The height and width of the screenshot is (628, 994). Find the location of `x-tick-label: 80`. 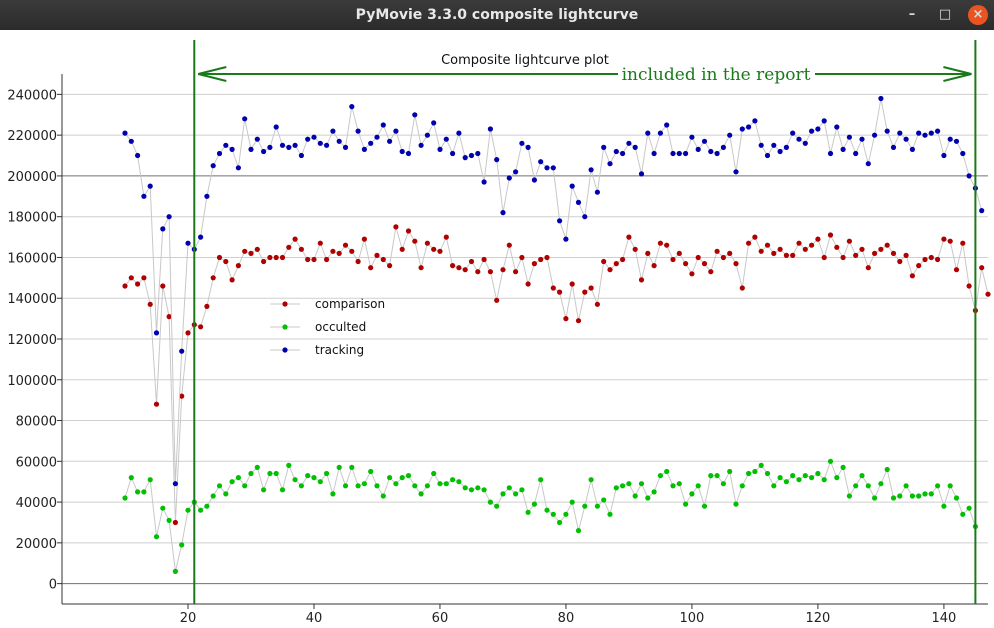

x-tick-label: 80 is located at coordinates (566, 618).